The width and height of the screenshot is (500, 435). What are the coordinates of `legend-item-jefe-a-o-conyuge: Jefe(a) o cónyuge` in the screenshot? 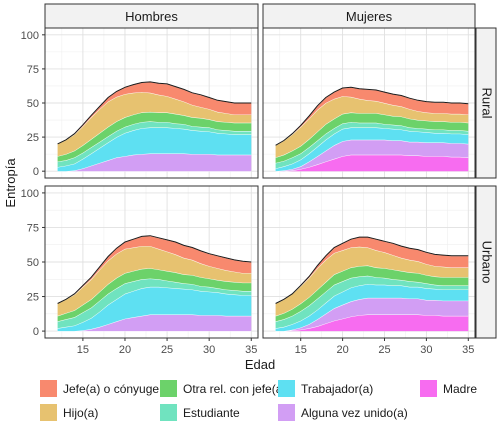 It's located at (99, 388).